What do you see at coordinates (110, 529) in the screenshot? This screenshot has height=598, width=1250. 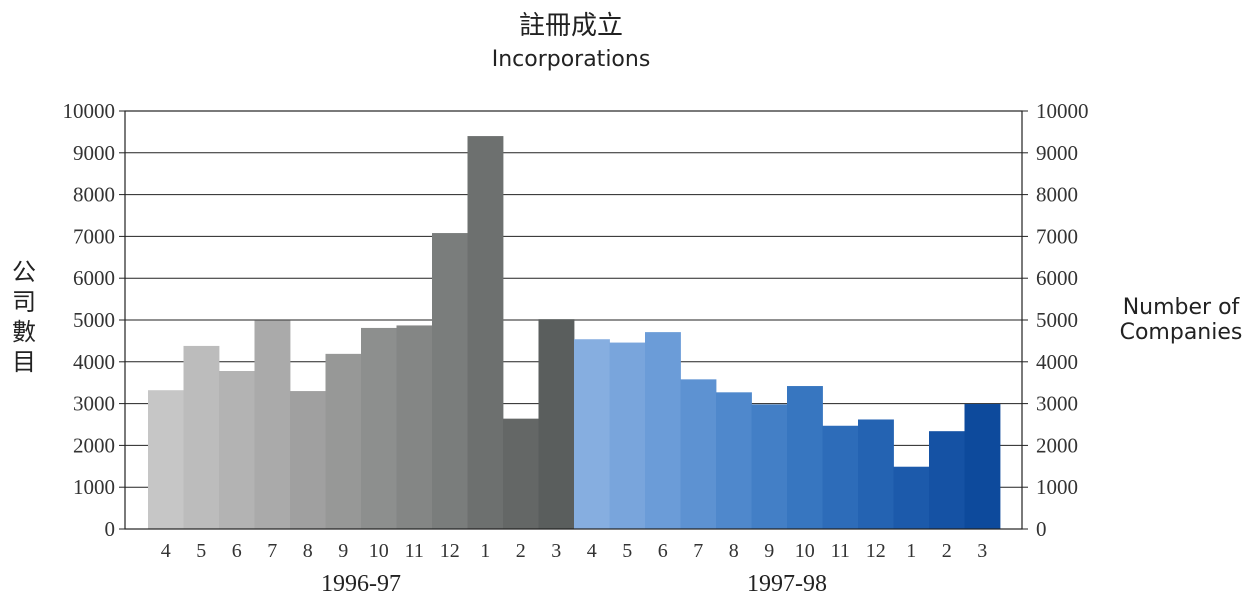 I see `y-tick-label-left: 0` at bounding box center [110, 529].